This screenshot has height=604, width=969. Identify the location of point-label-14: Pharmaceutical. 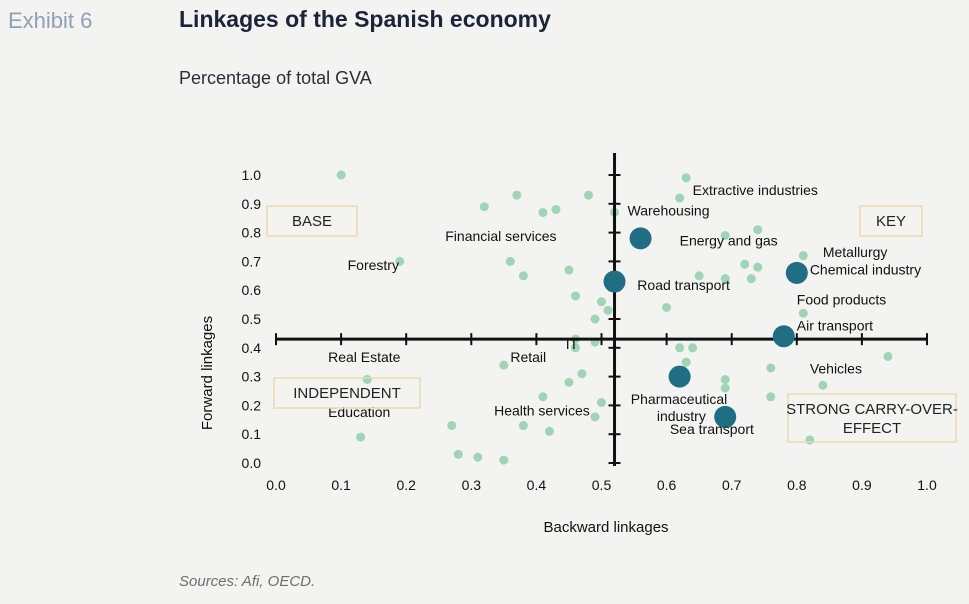
(679, 399).